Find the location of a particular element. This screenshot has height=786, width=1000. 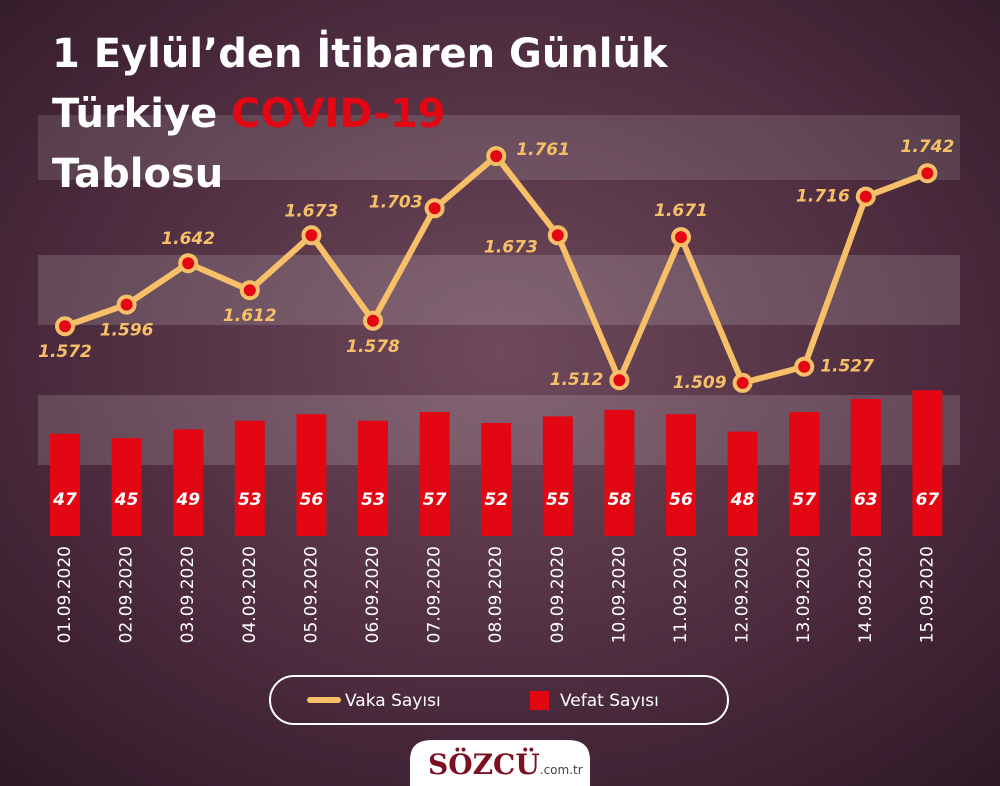

value-label: 1.703 is located at coordinates (396, 202).